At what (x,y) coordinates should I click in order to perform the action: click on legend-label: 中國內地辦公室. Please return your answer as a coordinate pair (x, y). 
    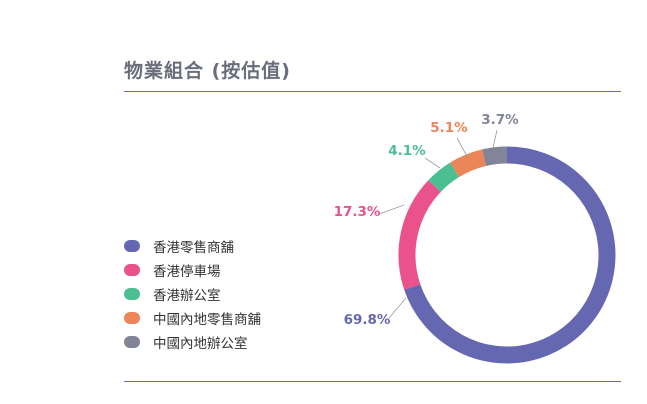
    Looking at the image, I should click on (200, 344).